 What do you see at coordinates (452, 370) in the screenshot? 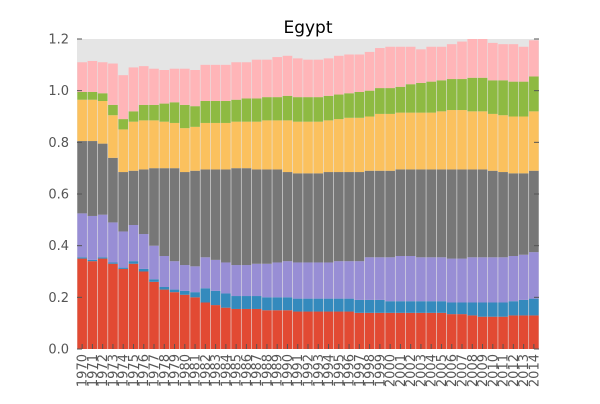
I see `x-tick-label: 2006` at bounding box center [452, 370].